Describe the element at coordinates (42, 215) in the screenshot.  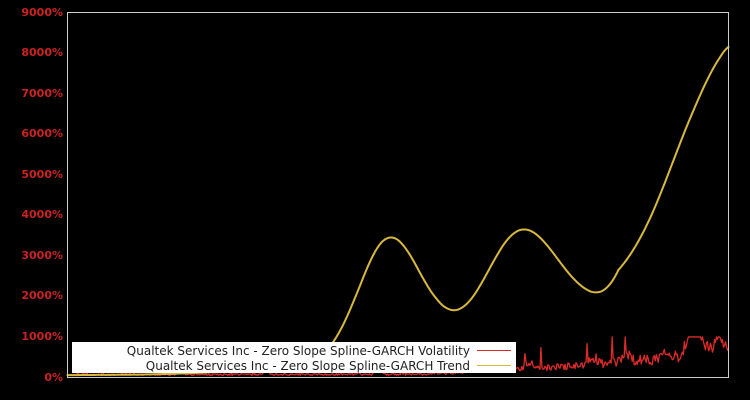
I see `y-tick-label: 4000%` at that location.